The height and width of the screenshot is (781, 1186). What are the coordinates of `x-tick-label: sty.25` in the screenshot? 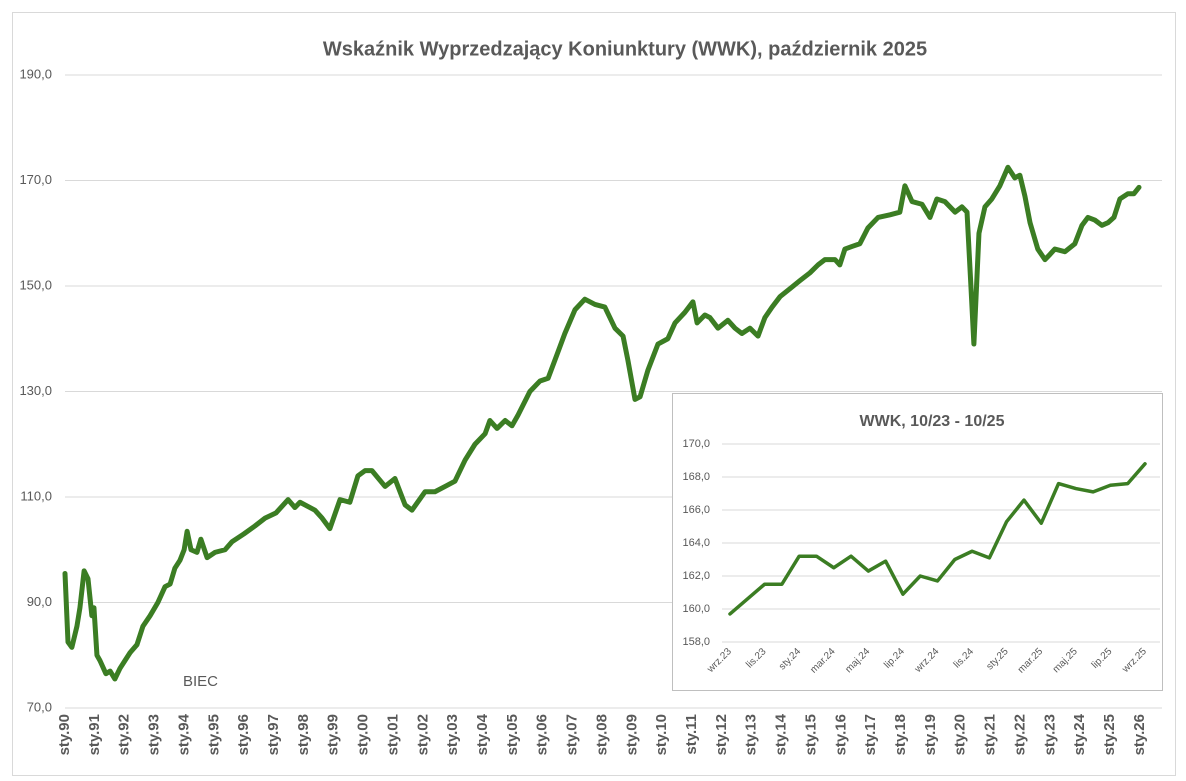 It's located at (1109, 734).